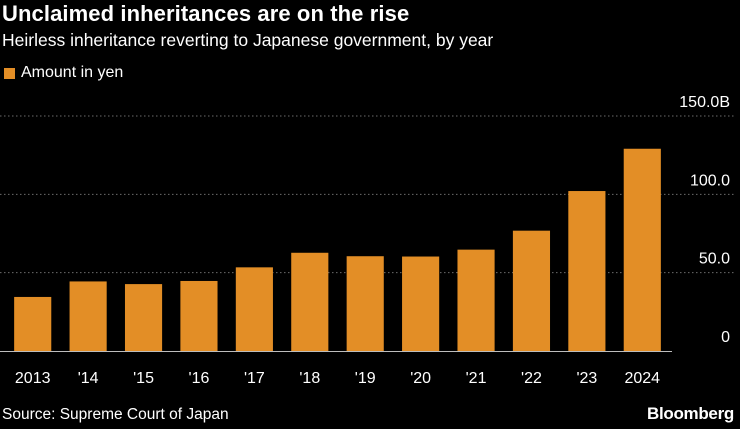 The image size is (740, 429). Describe the element at coordinates (254, 378) in the screenshot. I see `x-tick-label: '17` at that location.